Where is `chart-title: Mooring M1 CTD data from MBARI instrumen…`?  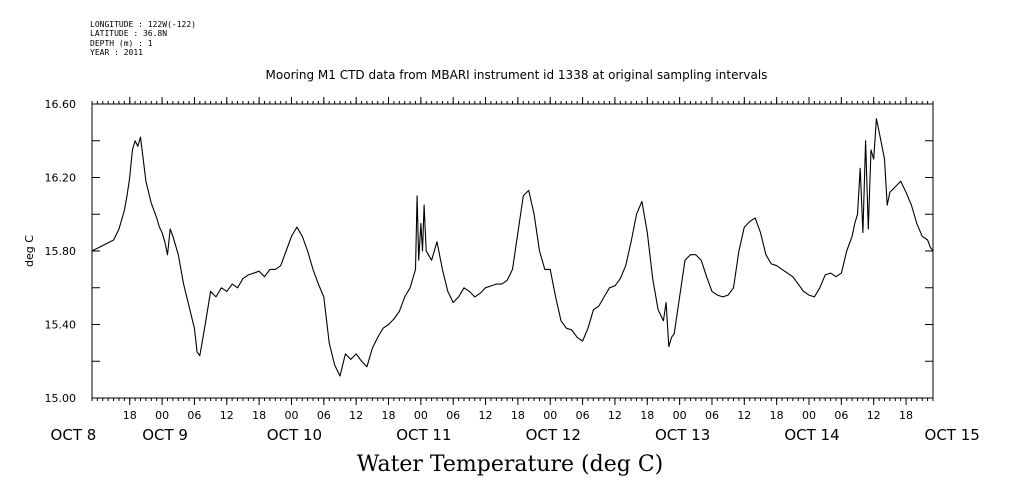 chart-title: Mooring M1 CTD data from MBARI instrumen… is located at coordinates (516, 75).